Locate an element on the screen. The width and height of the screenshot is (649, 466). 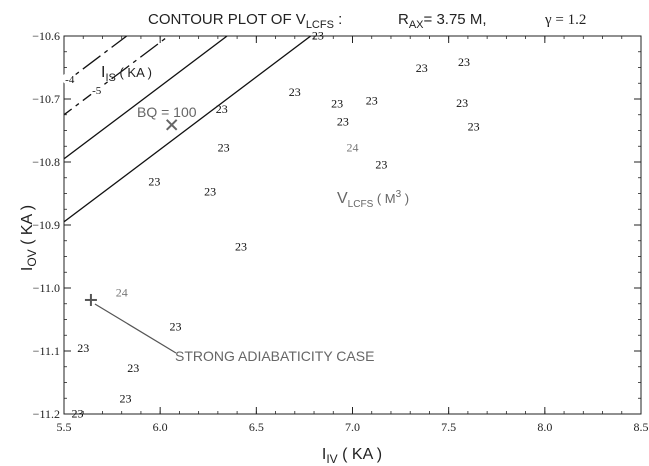
markers is located at coordinates (131, 236).